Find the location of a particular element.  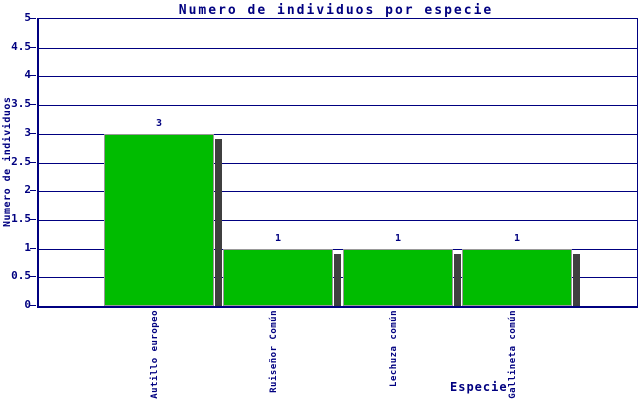

chart-title: Numero de individuos por especie is located at coordinates (336, 10).